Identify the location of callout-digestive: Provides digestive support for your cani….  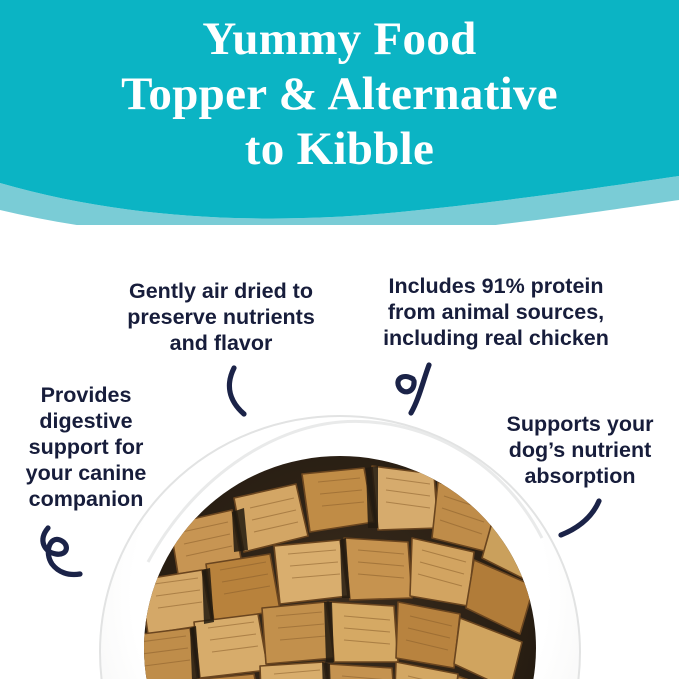
(86, 447).